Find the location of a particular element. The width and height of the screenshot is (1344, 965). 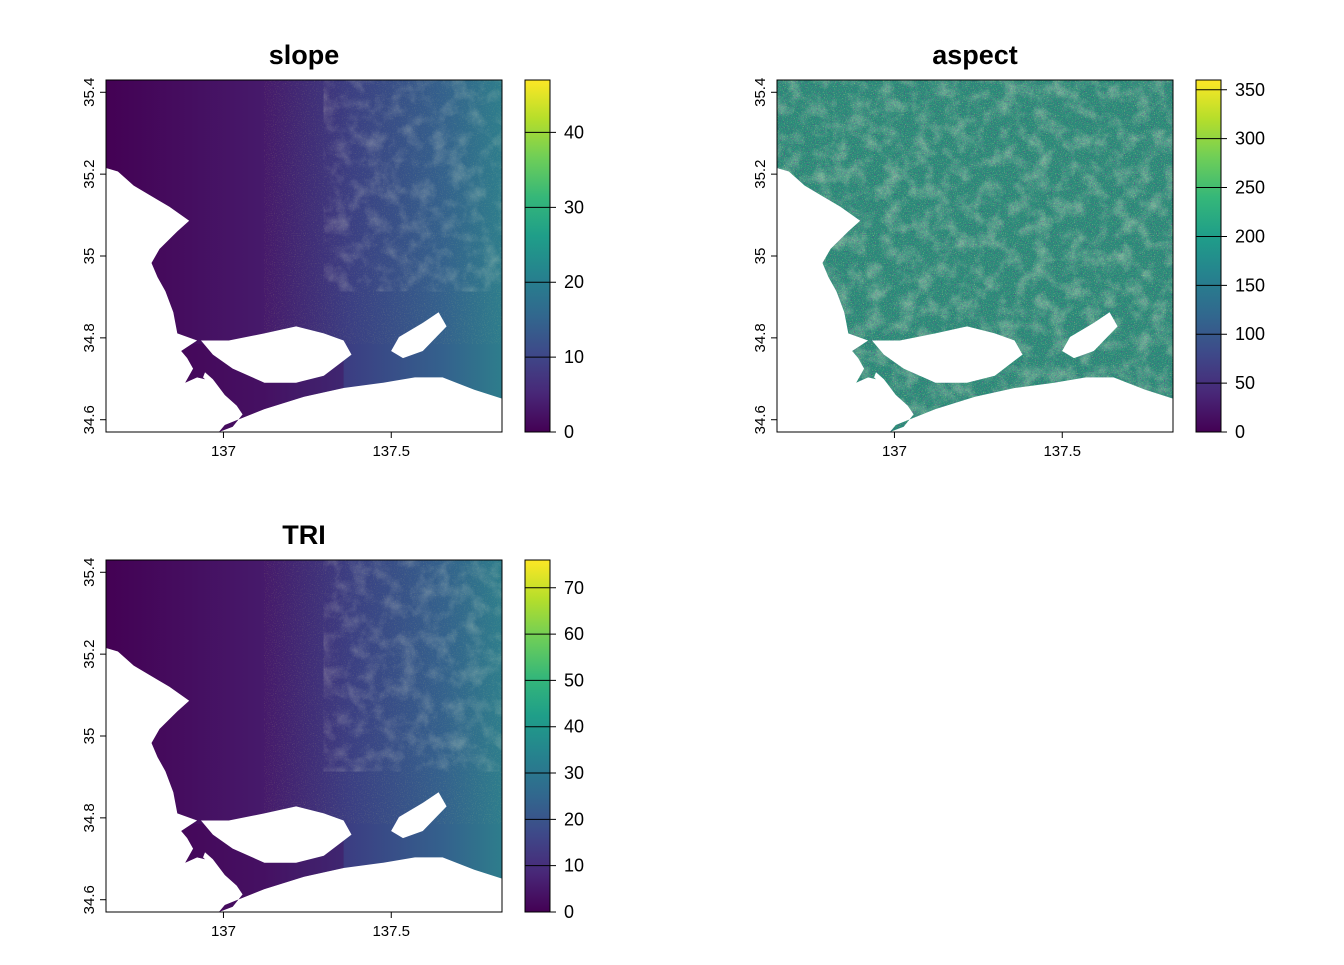

legend-tick-label: 250 is located at coordinates (1250, 188).